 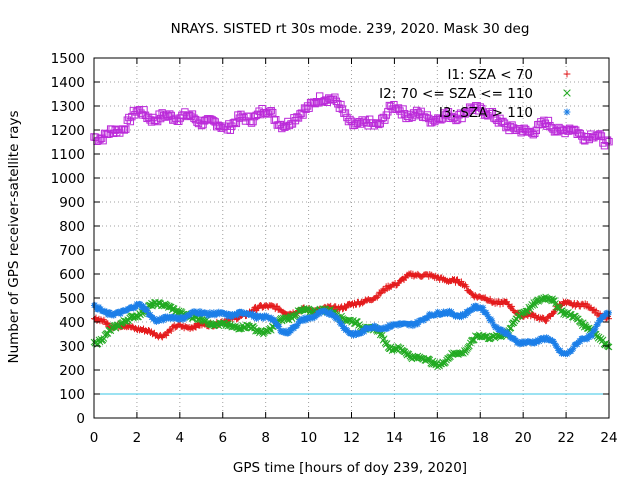 I want to click on x-tick-label: 4, so click(x=180, y=438).